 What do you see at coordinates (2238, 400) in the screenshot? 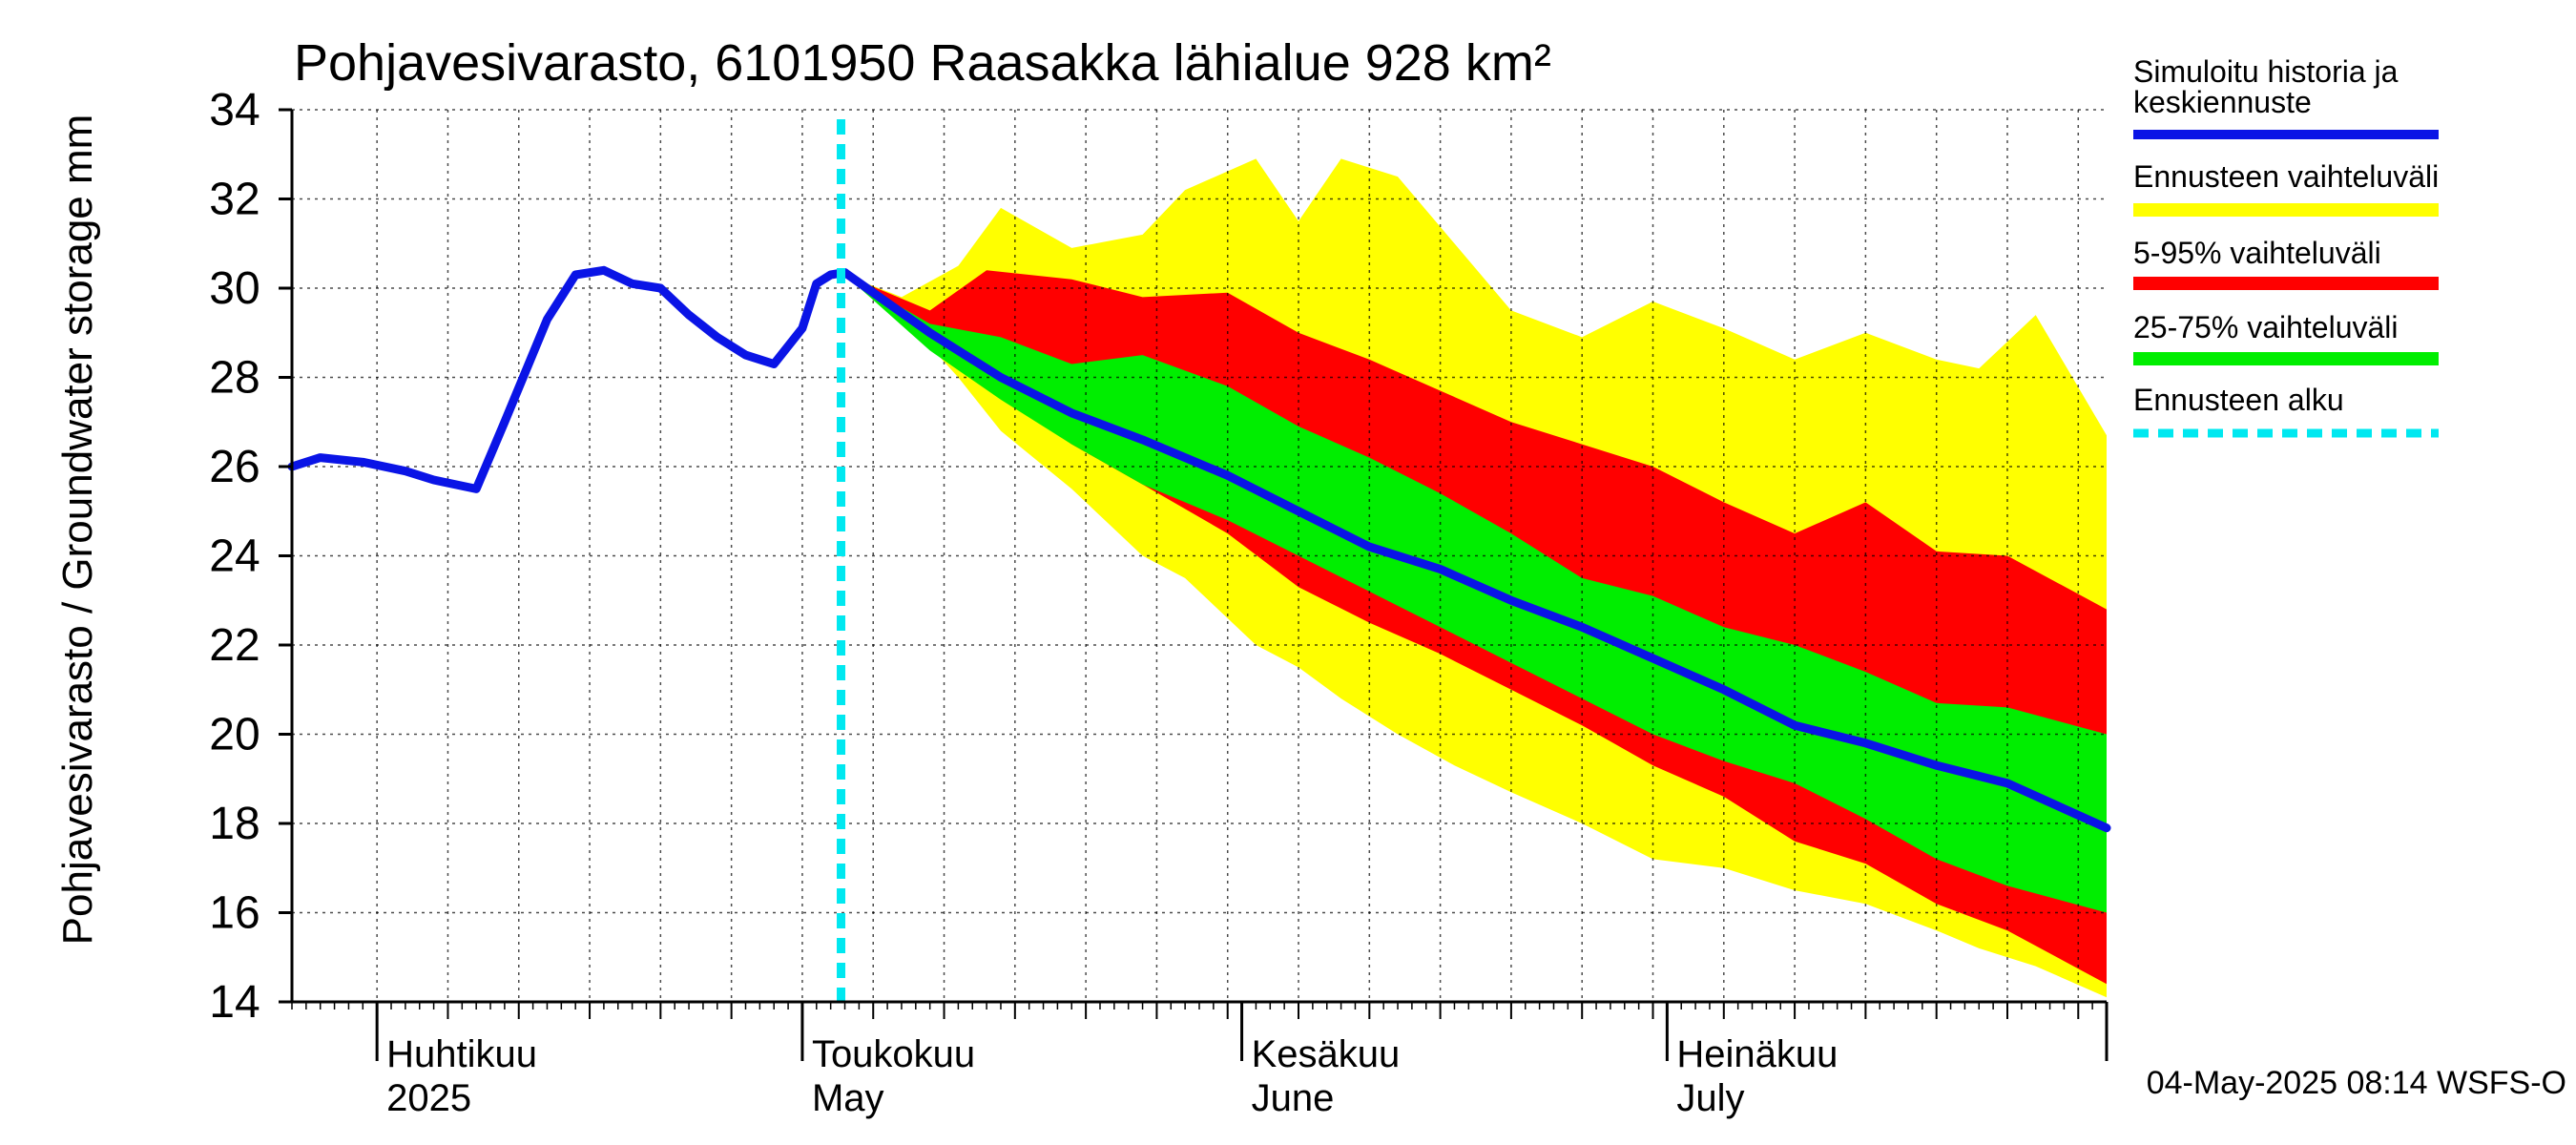
I see `legend-label: Ennusteen alku` at bounding box center [2238, 400].